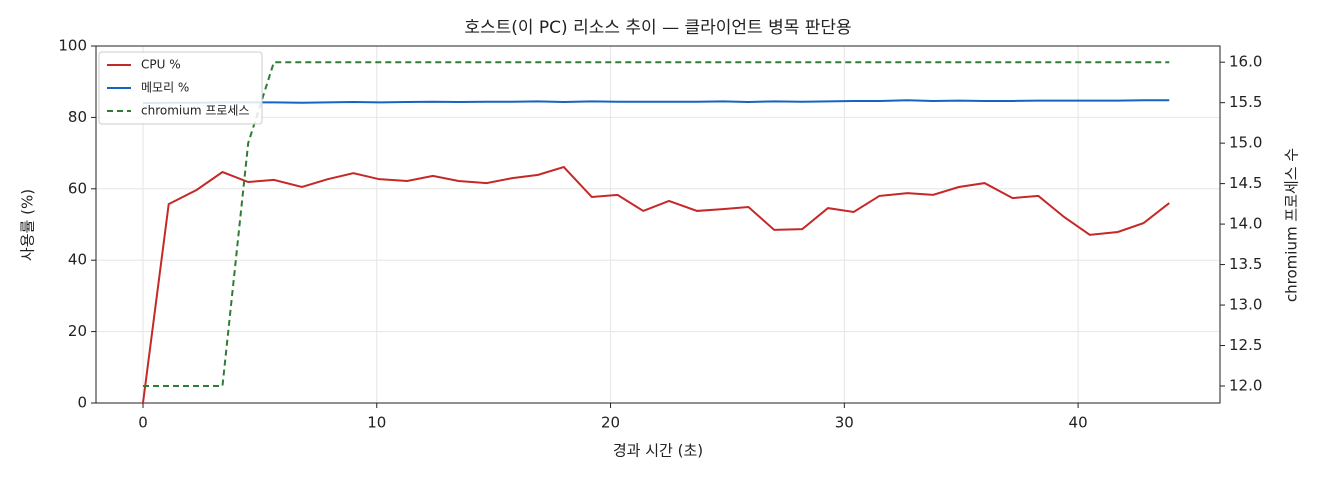 The height and width of the screenshot is (484, 1320). I want to click on y-tick-label: 20, so click(77, 331).